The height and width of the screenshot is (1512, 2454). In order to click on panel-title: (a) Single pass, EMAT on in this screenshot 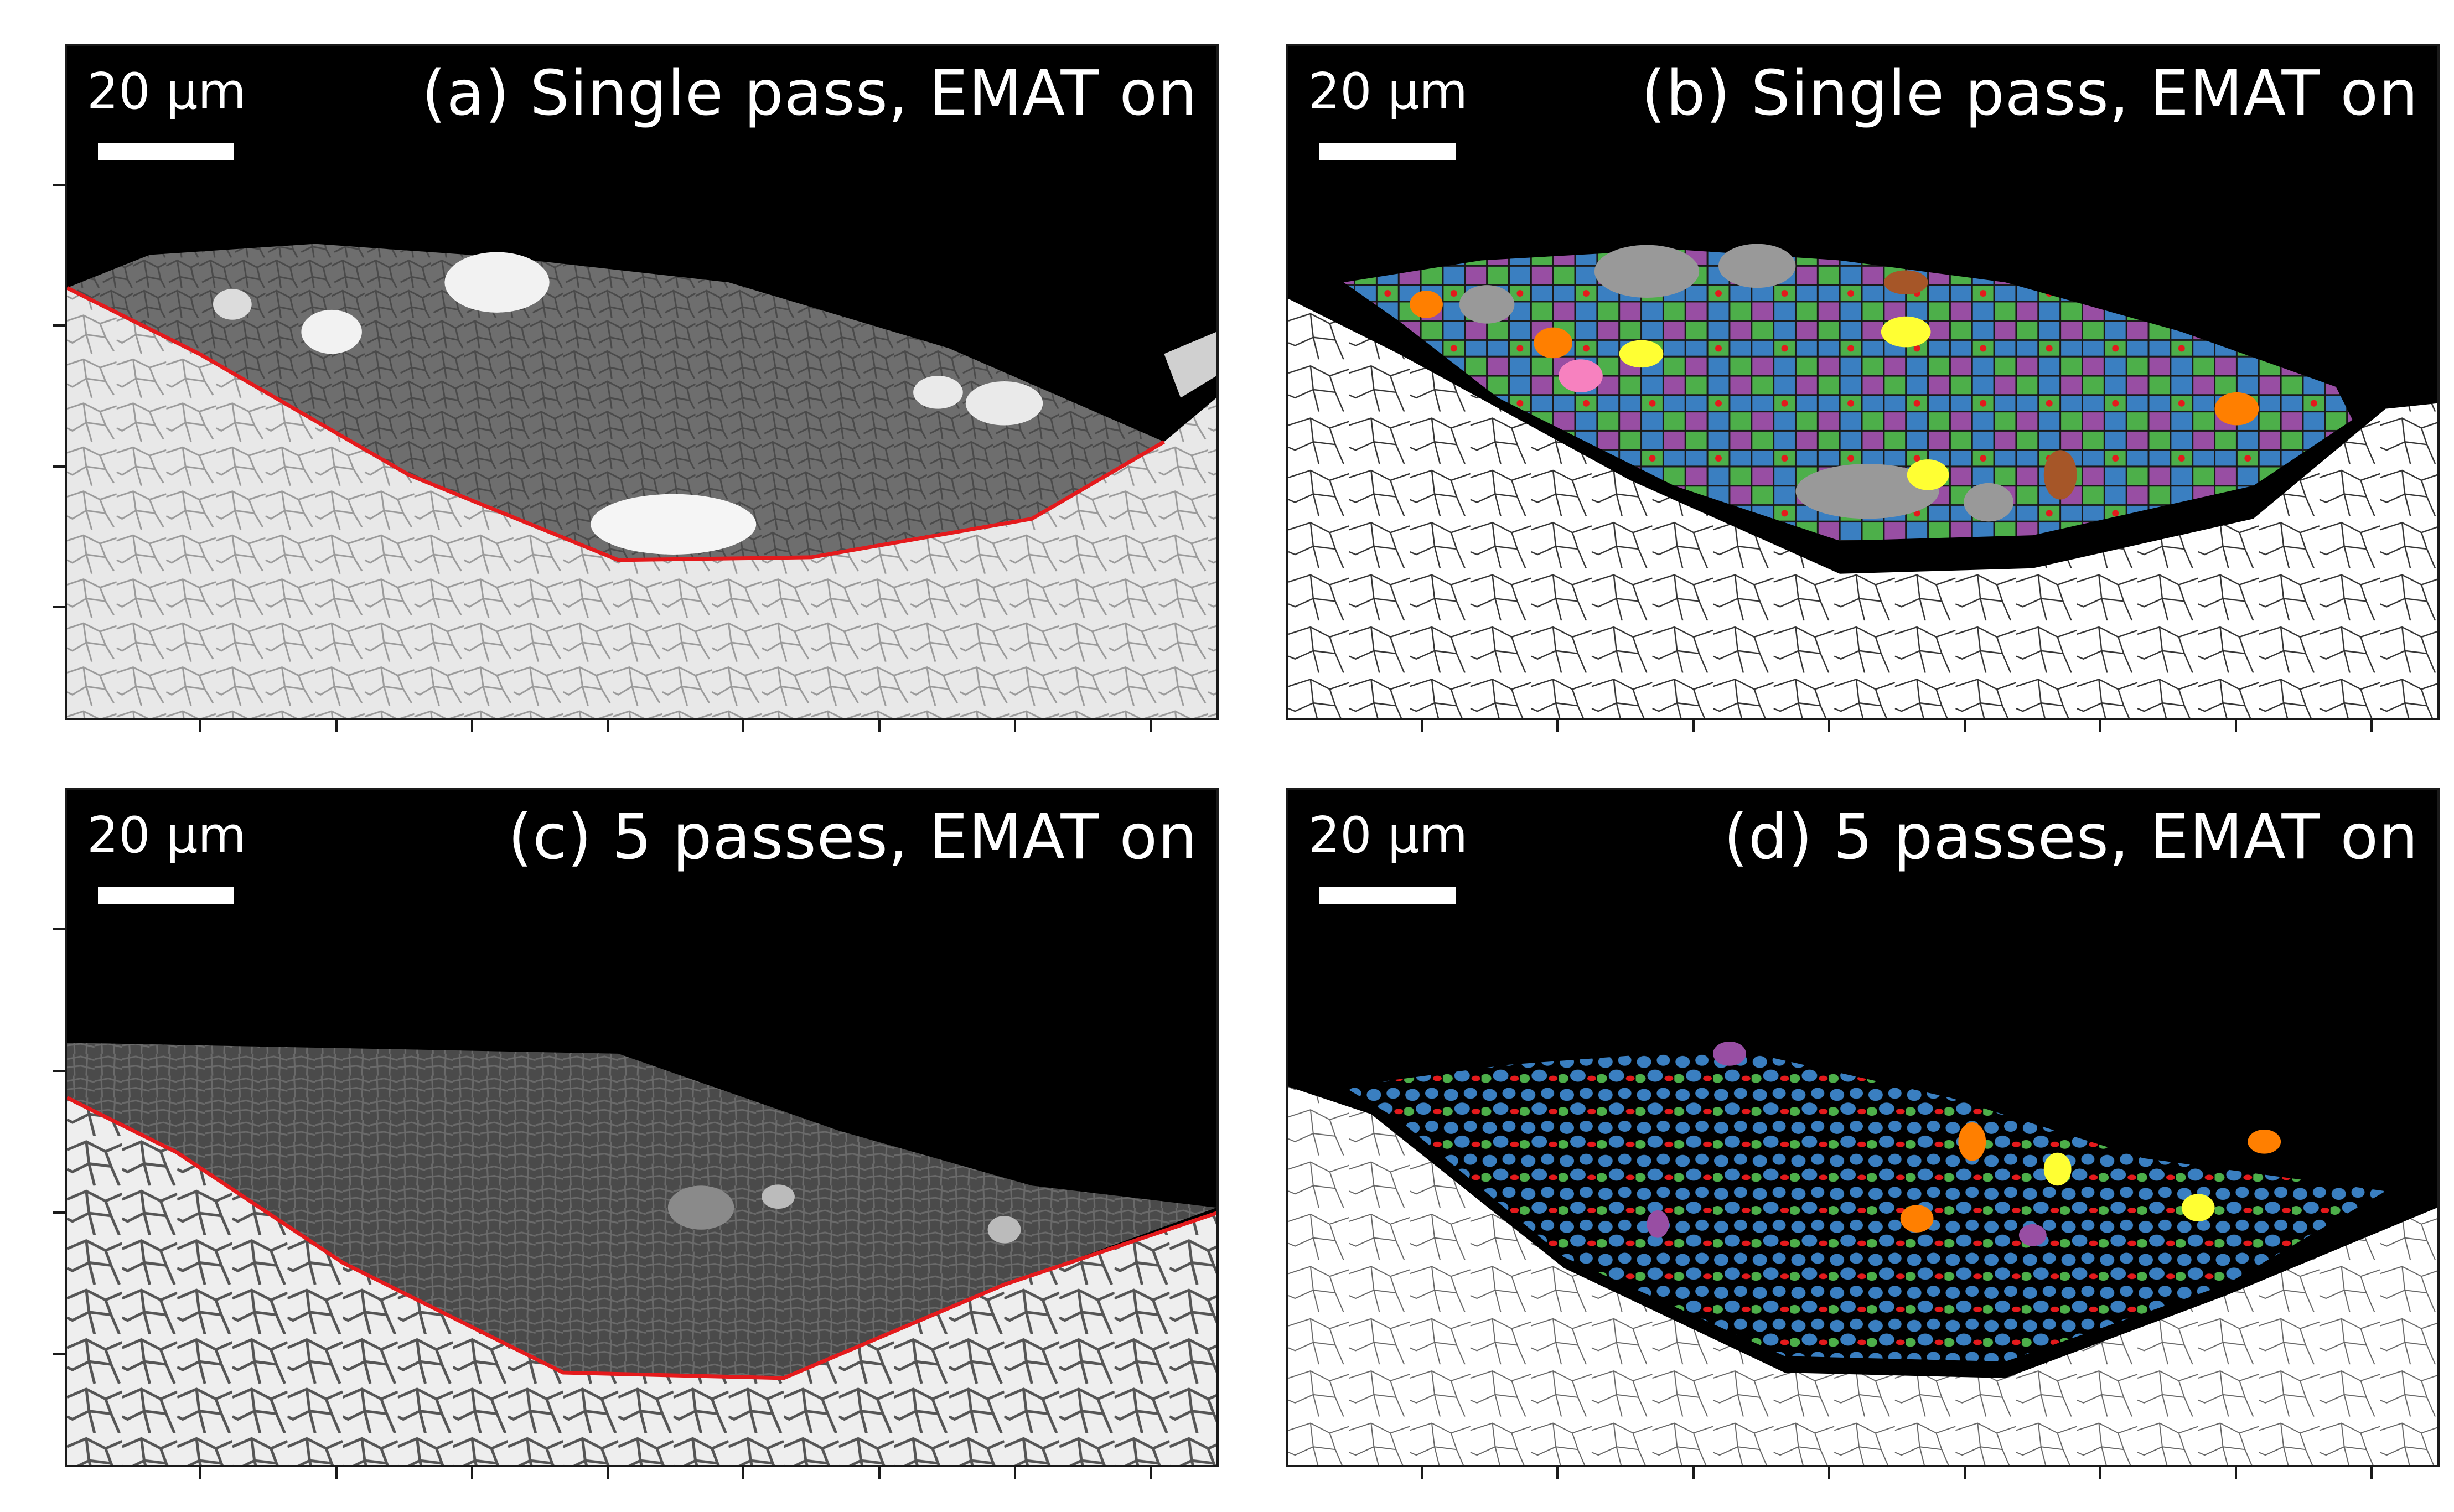, I will do `click(810, 94)`.